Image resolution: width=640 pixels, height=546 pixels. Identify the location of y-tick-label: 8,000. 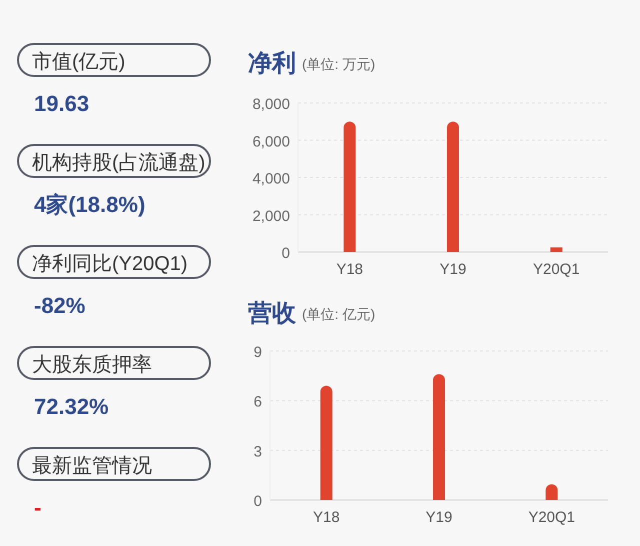
(271, 104).